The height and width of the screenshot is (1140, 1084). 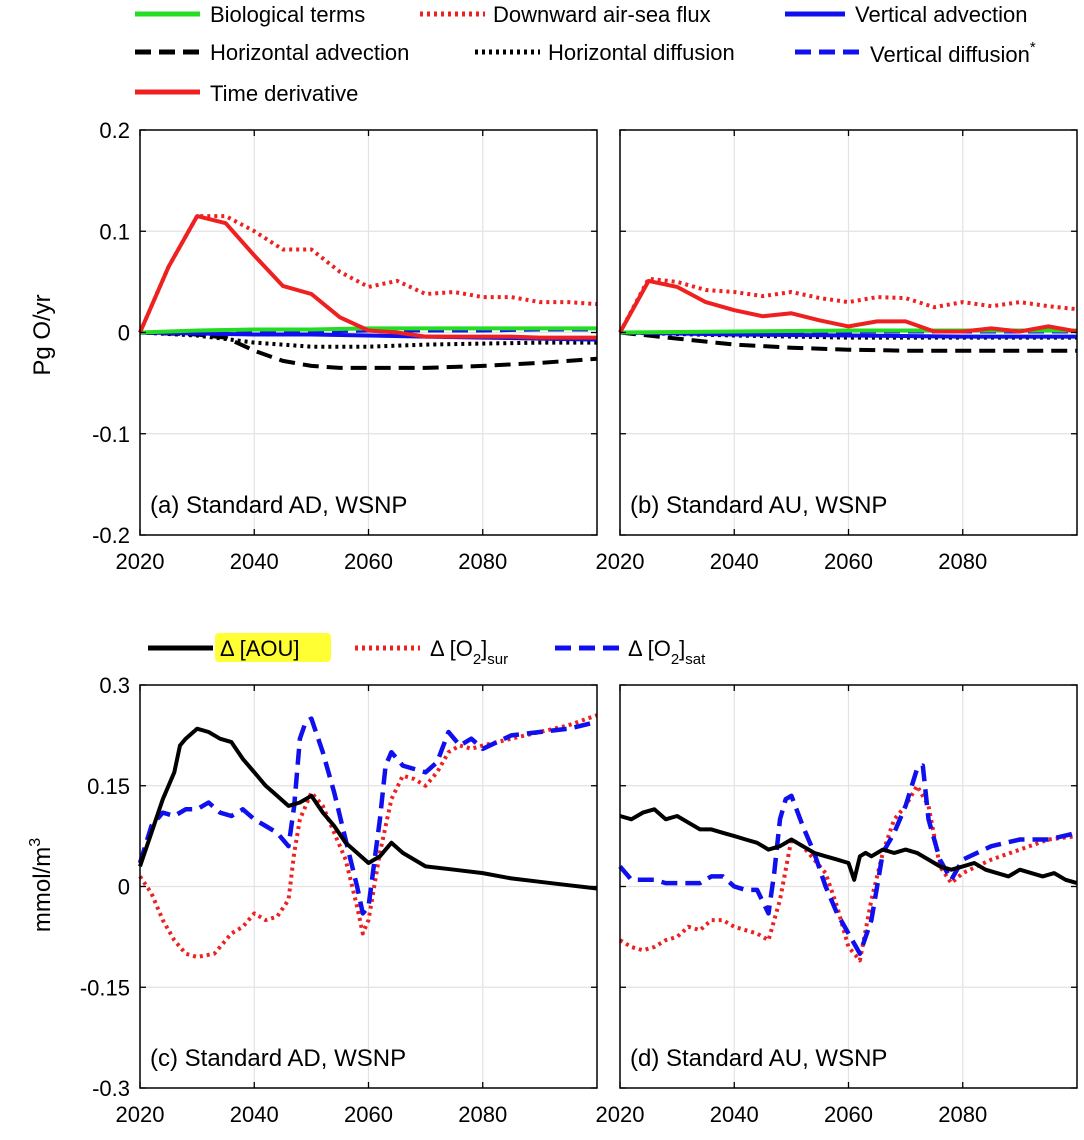 I want to click on ylabel-bottom-text: mmol/m, so click(x=42, y=889).